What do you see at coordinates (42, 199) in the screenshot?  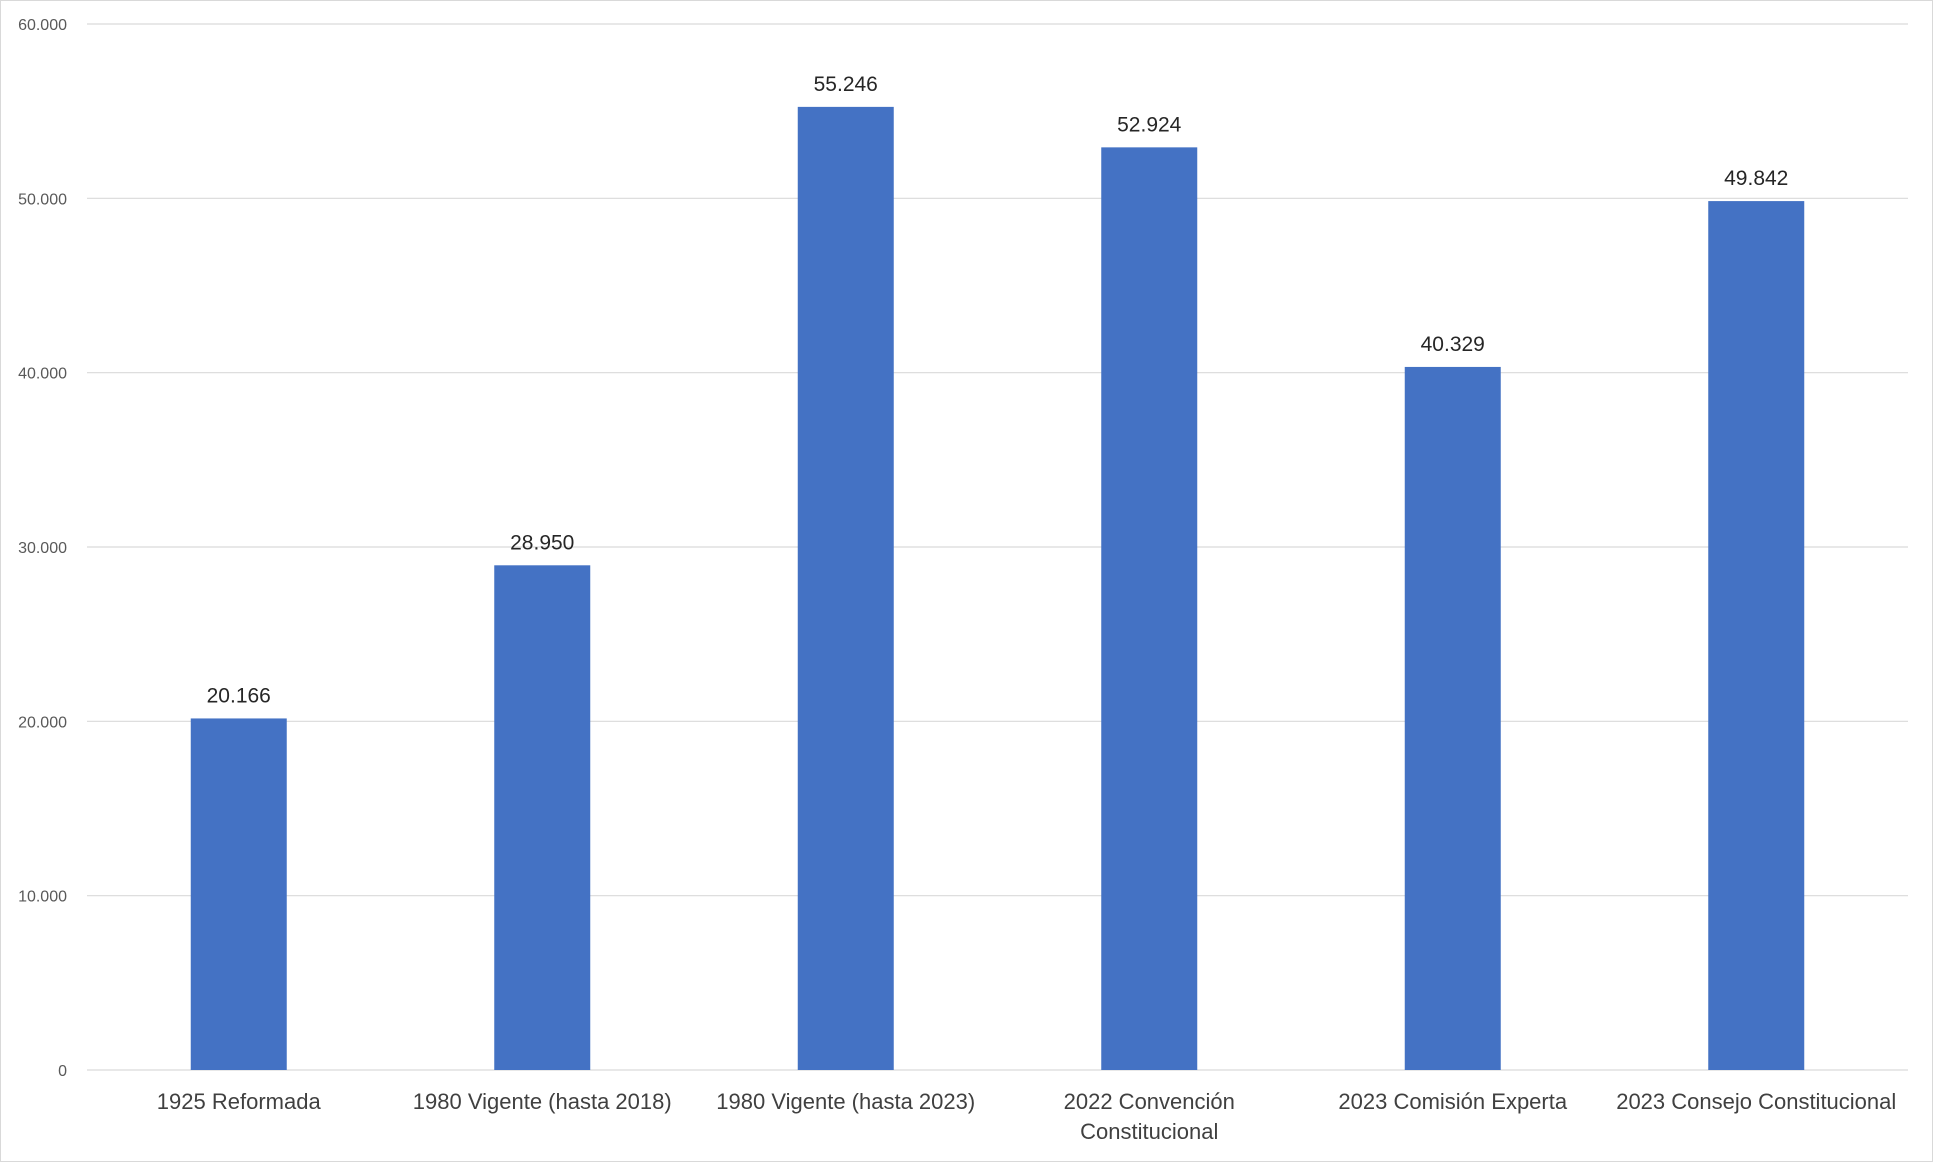 I see `y-tick-label: 50.000` at bounding box center [42, 199].